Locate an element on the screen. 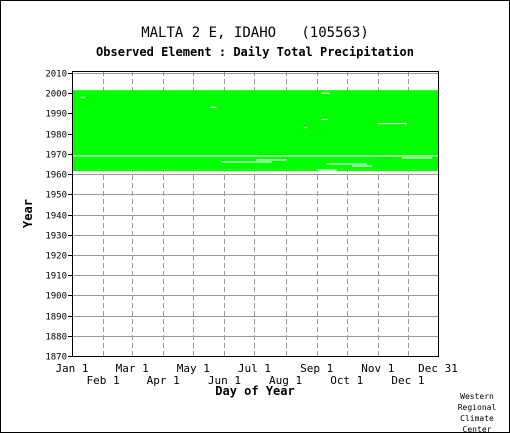  y-tick-label: 1890 is located at coordinates (56, 318).